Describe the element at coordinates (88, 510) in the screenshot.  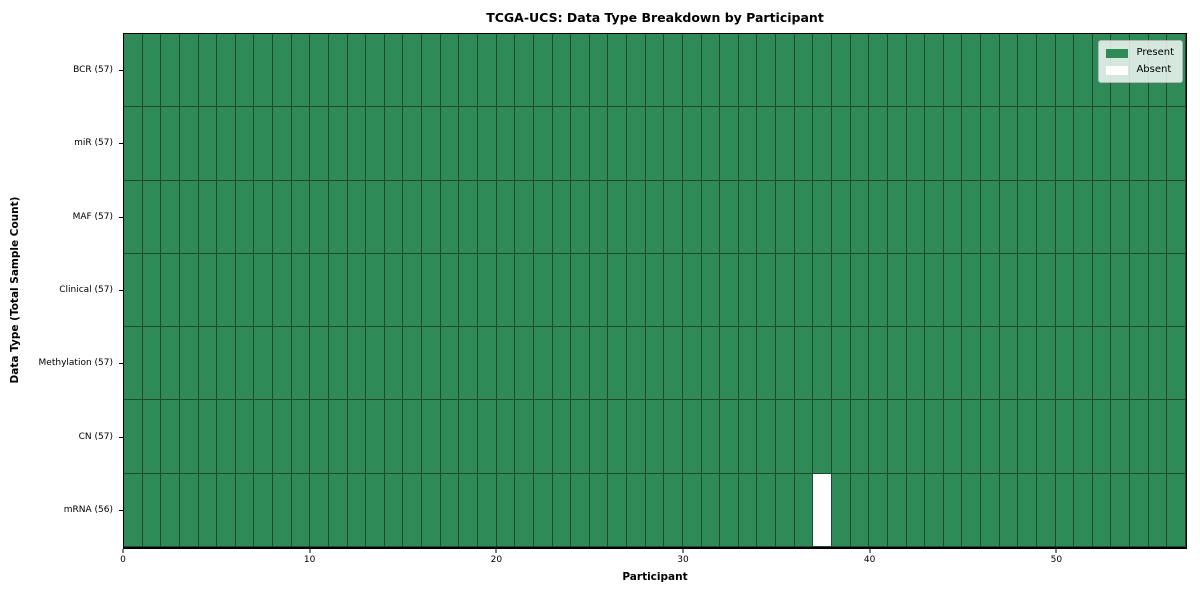
I see `y-tick-label: mRNA (56)` at that location.